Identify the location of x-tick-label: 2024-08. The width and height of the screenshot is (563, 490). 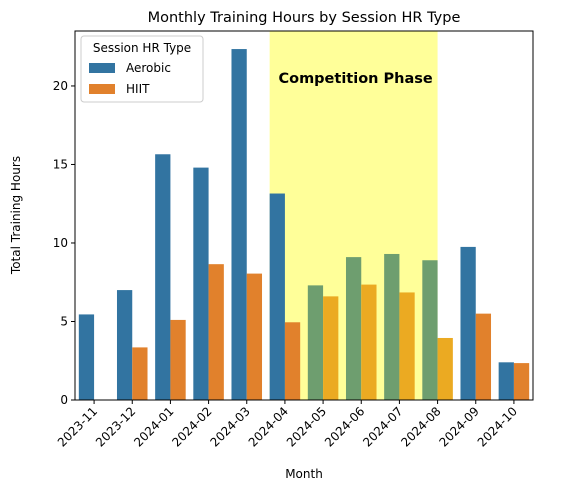
(420, 426).